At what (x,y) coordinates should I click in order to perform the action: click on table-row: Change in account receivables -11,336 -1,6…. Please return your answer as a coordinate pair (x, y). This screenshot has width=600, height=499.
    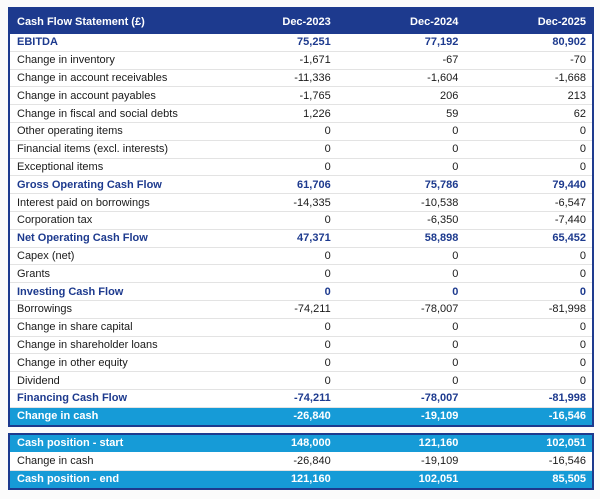
    Looking at the image, I should click on (301, 78).